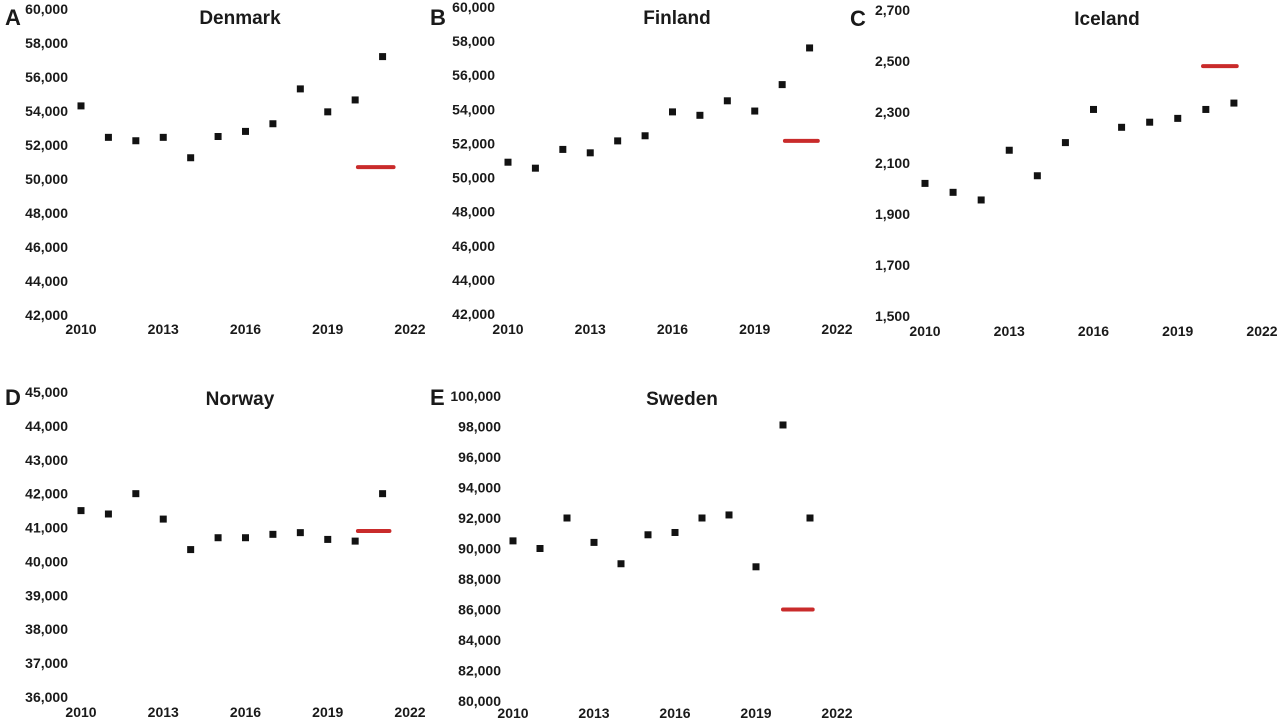 This screenshot has height=728, width=1280. Describe the element at coordinates (858, 18) in the screenshot. I see `panel-letter-iceland: C` at that location.